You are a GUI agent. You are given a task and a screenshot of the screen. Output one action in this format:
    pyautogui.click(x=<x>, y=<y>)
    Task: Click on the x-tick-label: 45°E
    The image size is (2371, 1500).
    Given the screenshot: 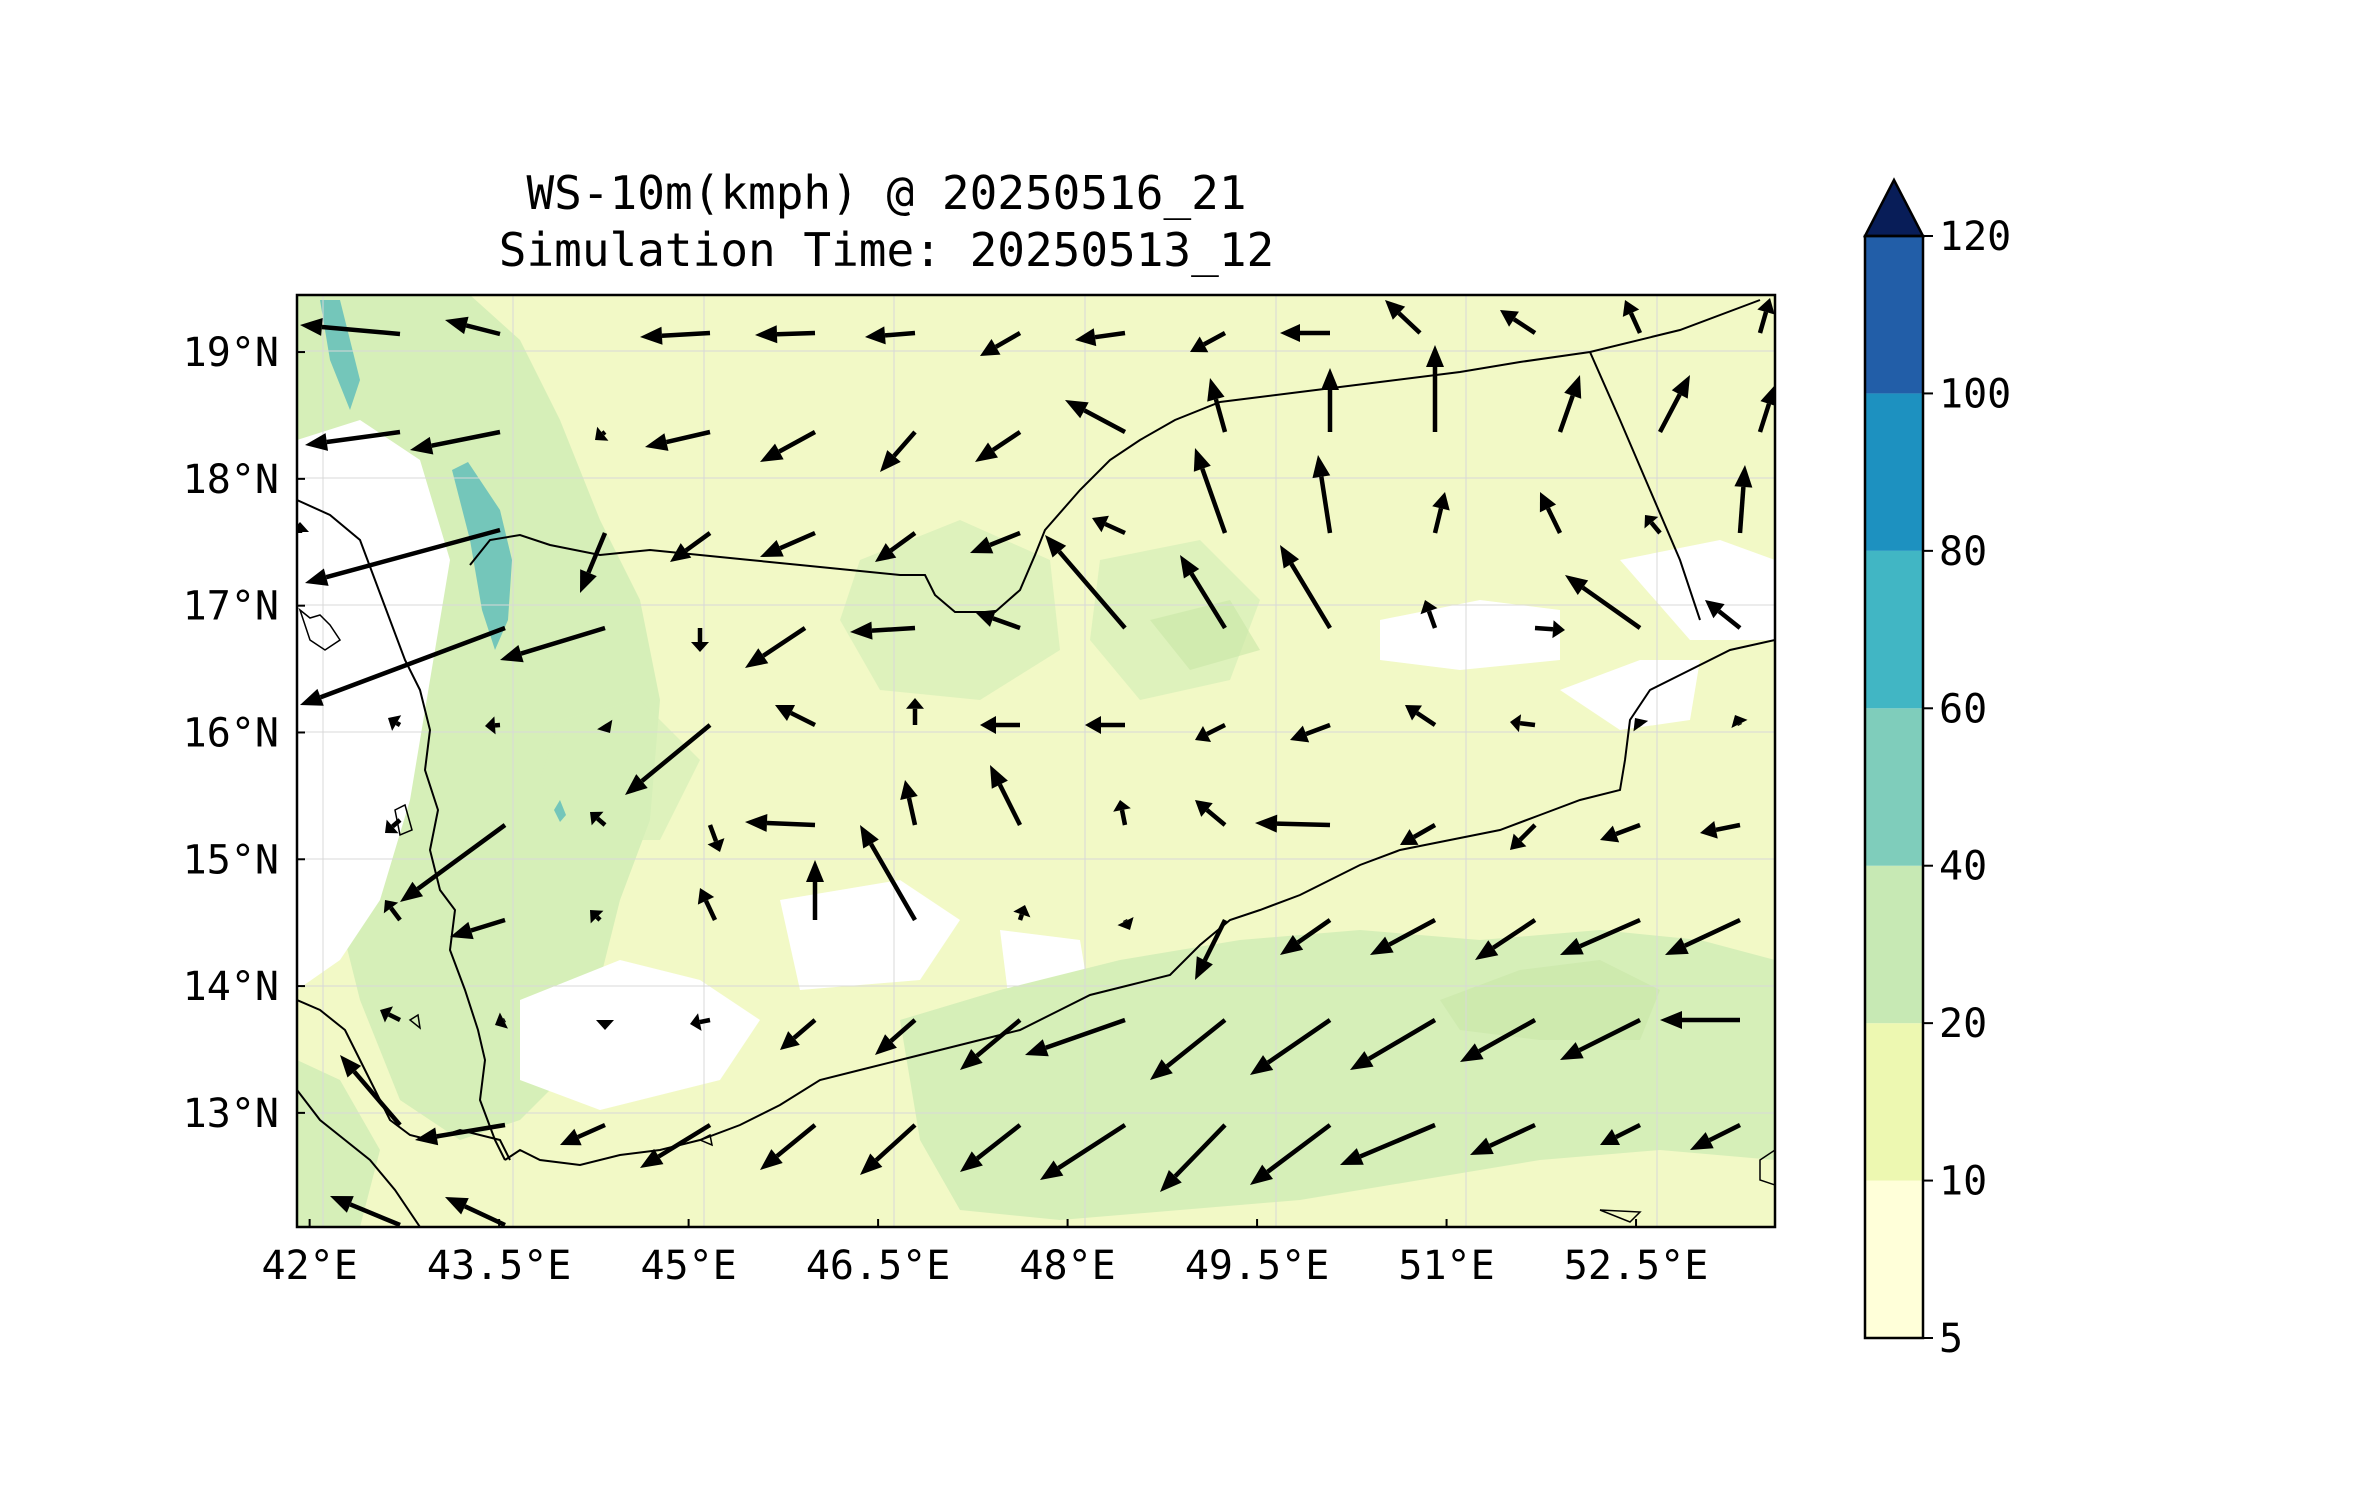 What is the action you would take?
    pyautogui.click(x=688, y=1266)
    